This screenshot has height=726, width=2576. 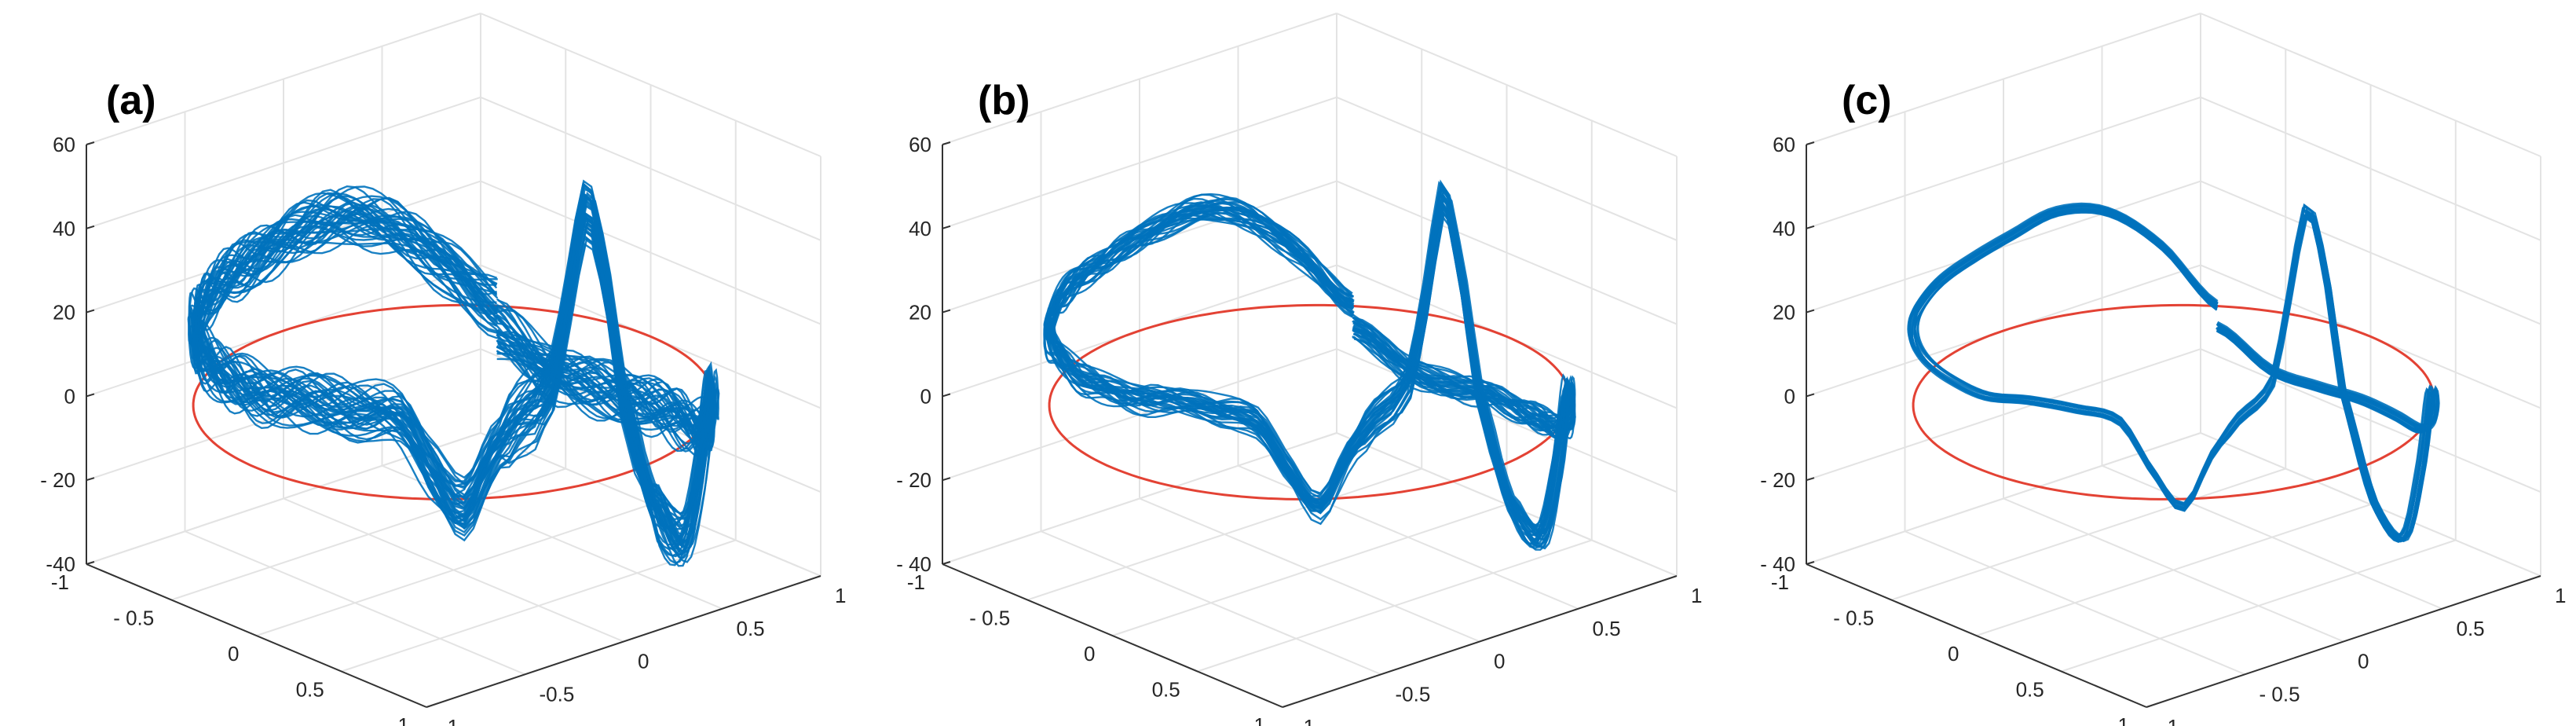 I want to click on panel-label: (a), so click(x=131, y=100).